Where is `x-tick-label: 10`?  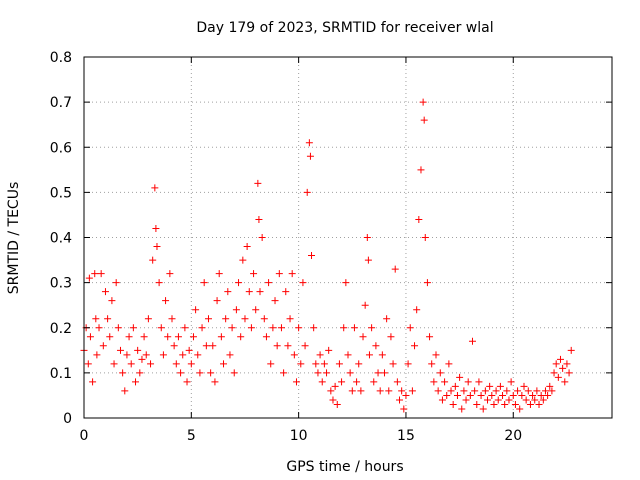 x-tick-label: 10 is located at coordinates (299, 436).